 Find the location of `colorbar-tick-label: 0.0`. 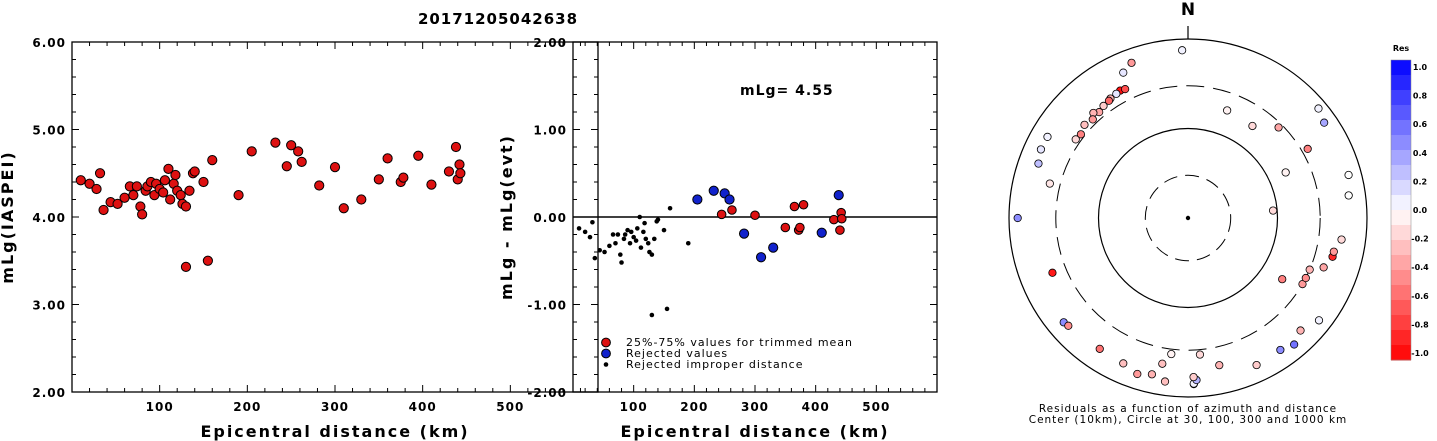

colorbar-tick-label: 0.0 is located at coordinates (1420, 210).